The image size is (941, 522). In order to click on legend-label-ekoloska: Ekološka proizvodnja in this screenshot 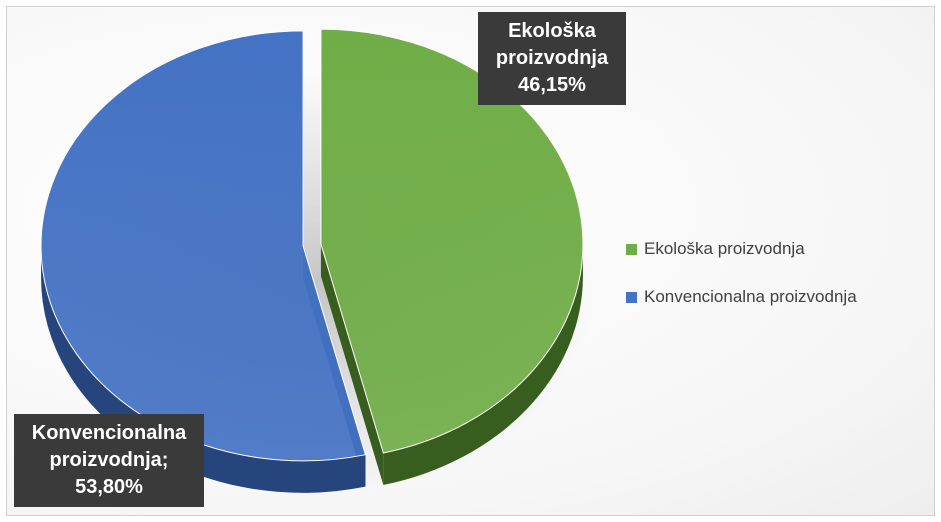, I will do `click(724, 248)`.